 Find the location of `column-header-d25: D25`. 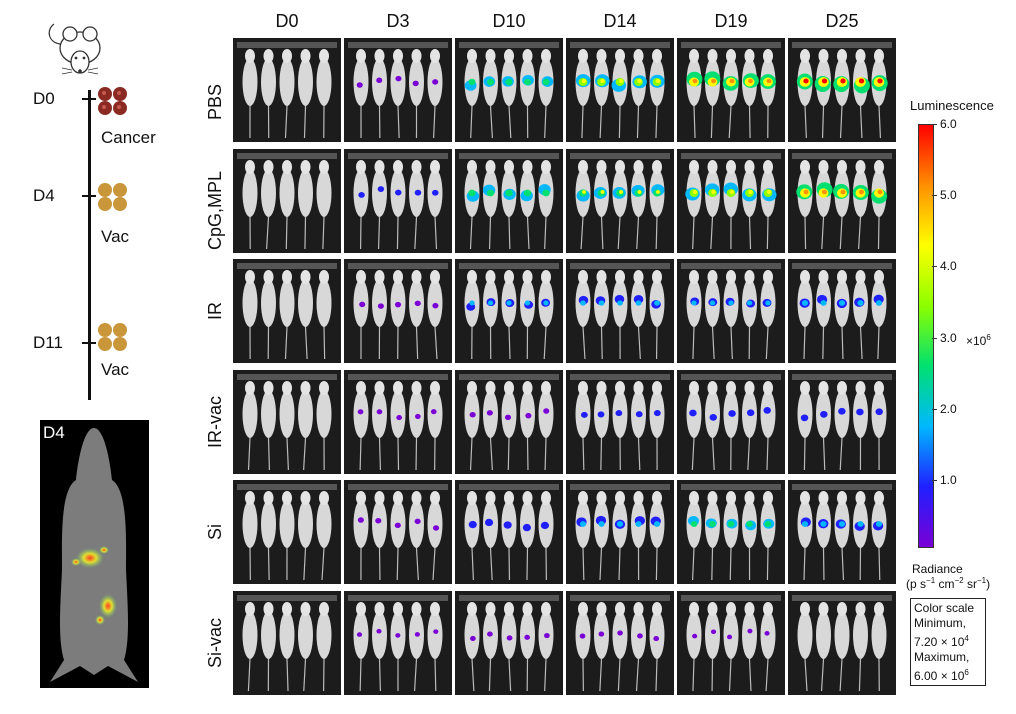

column-header-d25: D25 is located at coordinates (842, 21).